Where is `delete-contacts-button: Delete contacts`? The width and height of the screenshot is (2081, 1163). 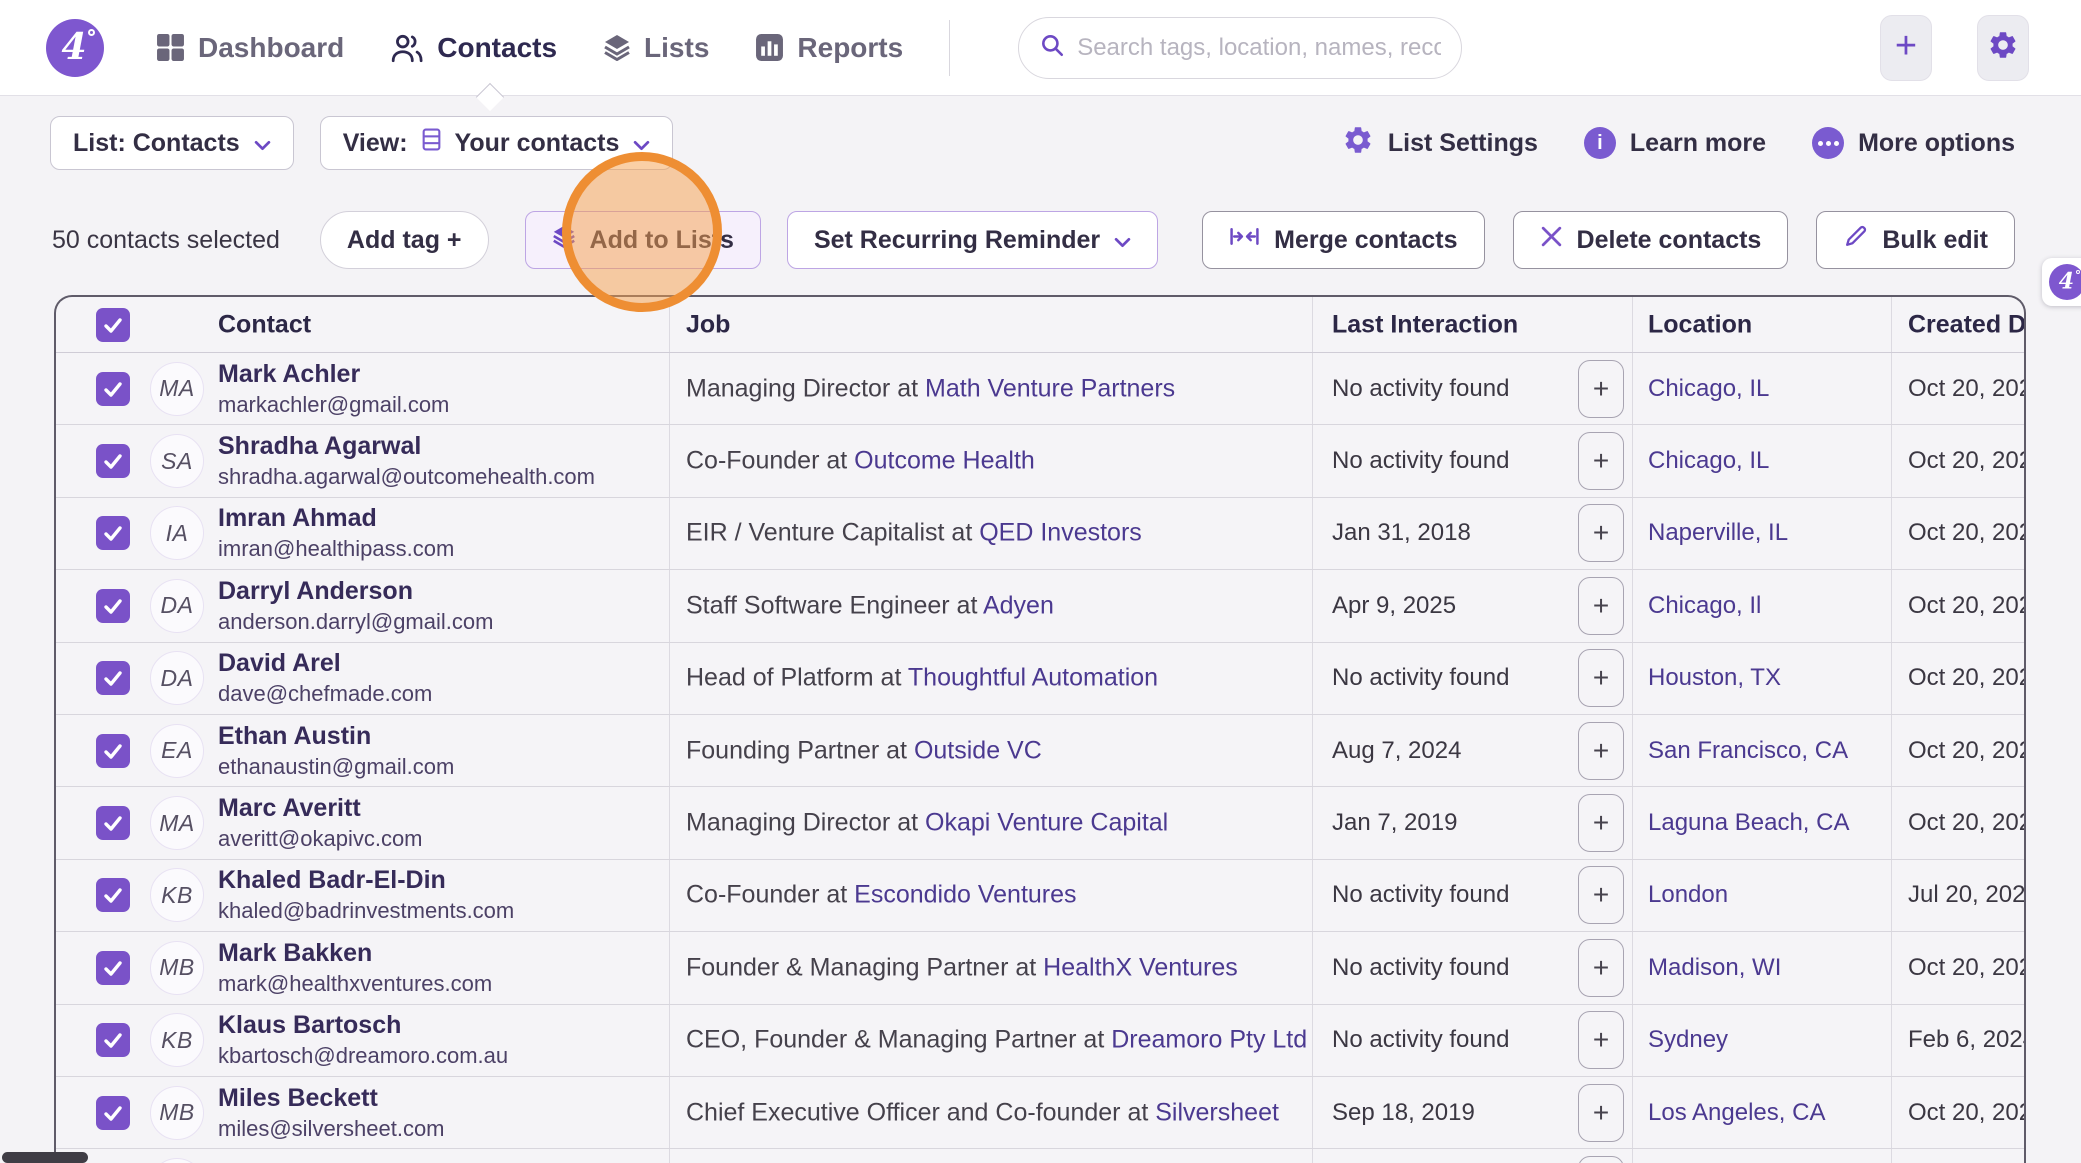
delete-contacts-button: Delete contacts is located at coordinates (1650, 240).